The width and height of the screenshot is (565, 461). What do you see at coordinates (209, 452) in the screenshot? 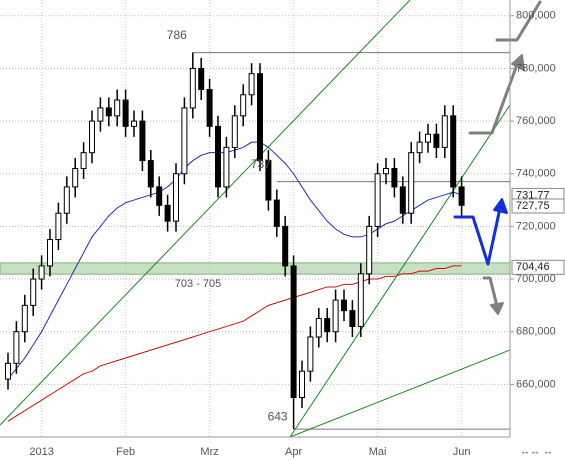
I see `x-tick-label: Mrz` at bounding box center [209, 452].